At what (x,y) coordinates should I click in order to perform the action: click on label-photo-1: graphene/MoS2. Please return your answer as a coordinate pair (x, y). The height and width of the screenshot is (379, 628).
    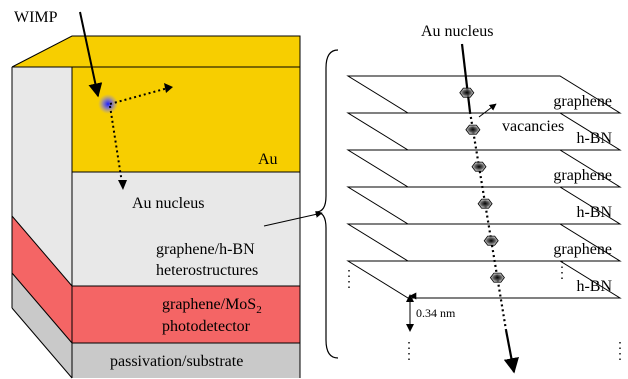
    Looking at the image, I should click on (212, 306).